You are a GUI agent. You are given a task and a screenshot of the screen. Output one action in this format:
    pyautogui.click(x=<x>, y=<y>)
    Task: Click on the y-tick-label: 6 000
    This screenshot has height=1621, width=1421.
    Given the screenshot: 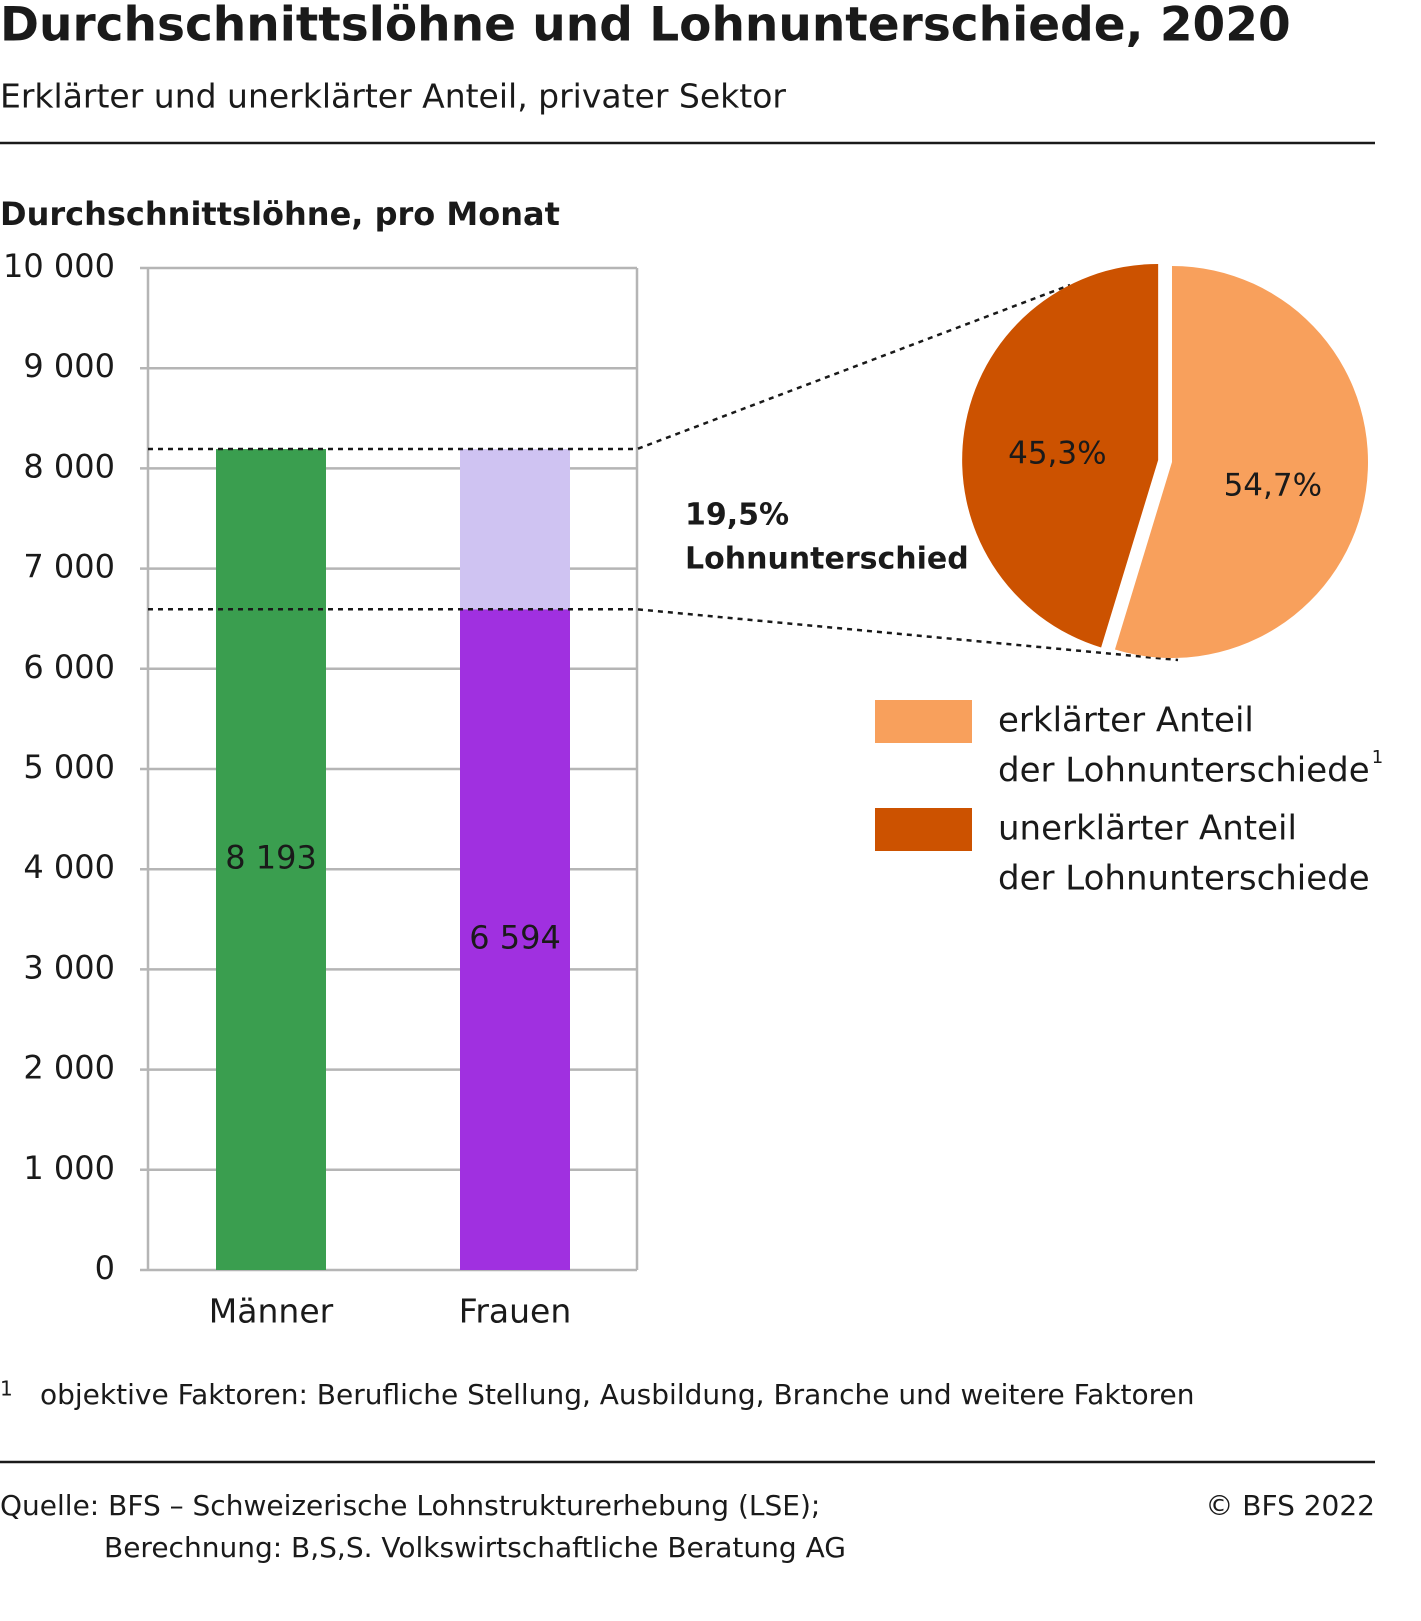 What is the action you would take?
    pyautogui.click(x=69, y=667)
    